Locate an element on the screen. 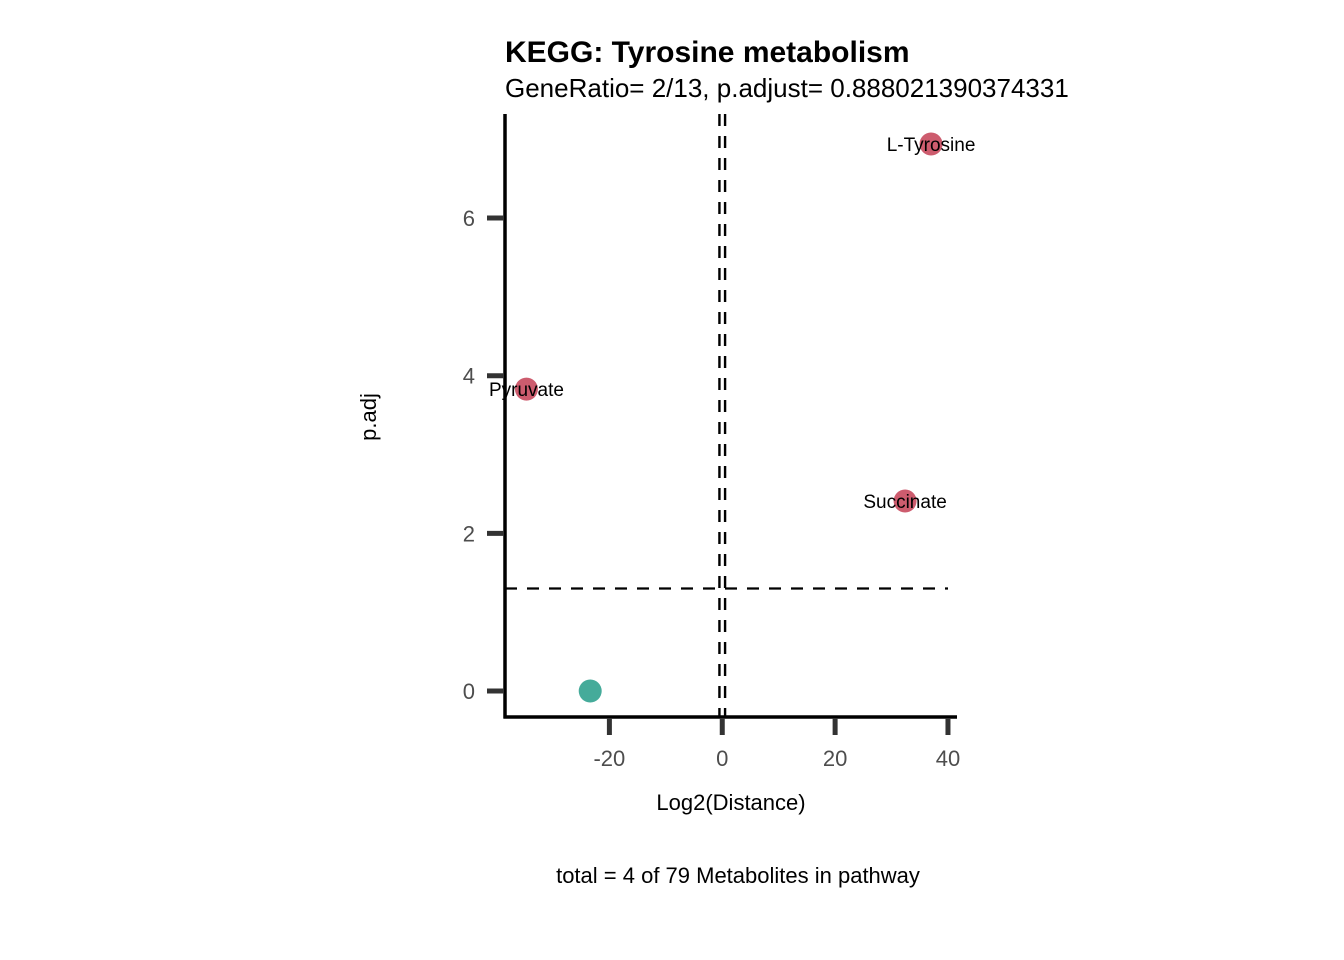 Image resolution: width=1344 pixels, height=960 pixels. data-point-succinate is located at coordinates (905, 501).